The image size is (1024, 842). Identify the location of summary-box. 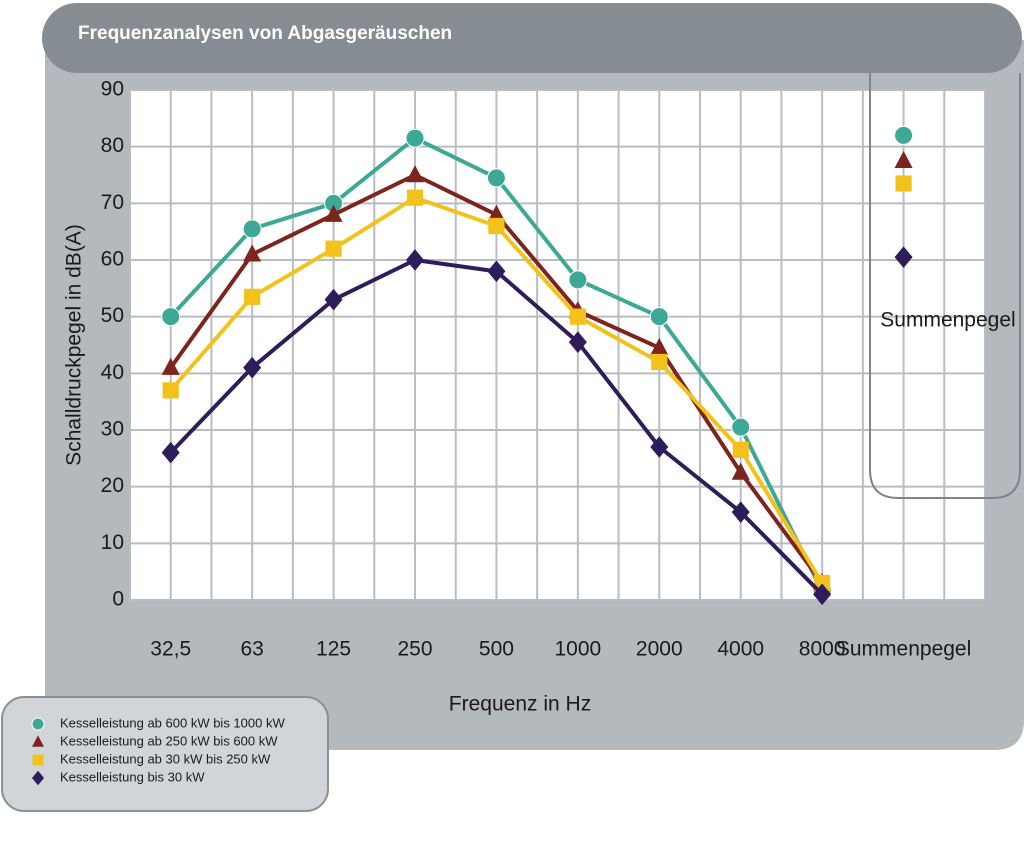
(945, 286).